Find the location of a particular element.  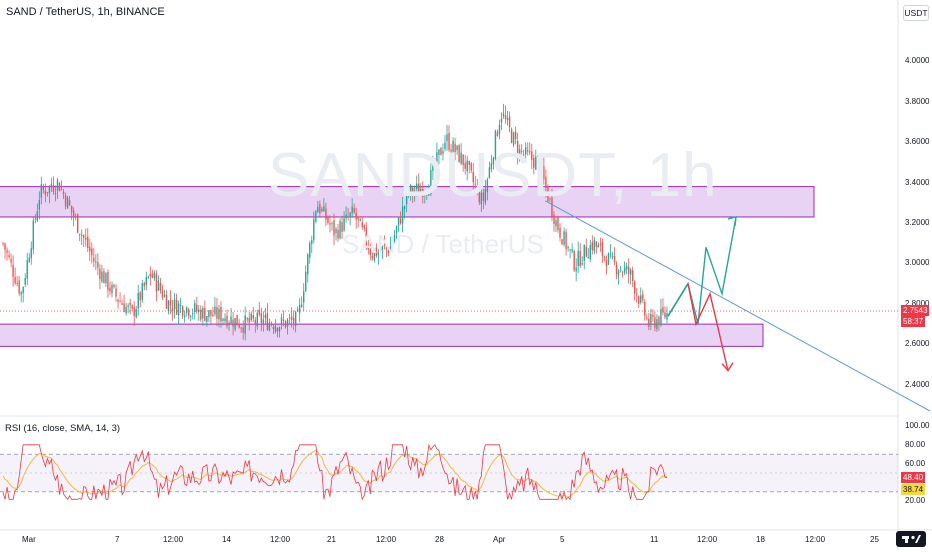

rsi-sma-tag: 38.74 is located at coordinates (913, 489).